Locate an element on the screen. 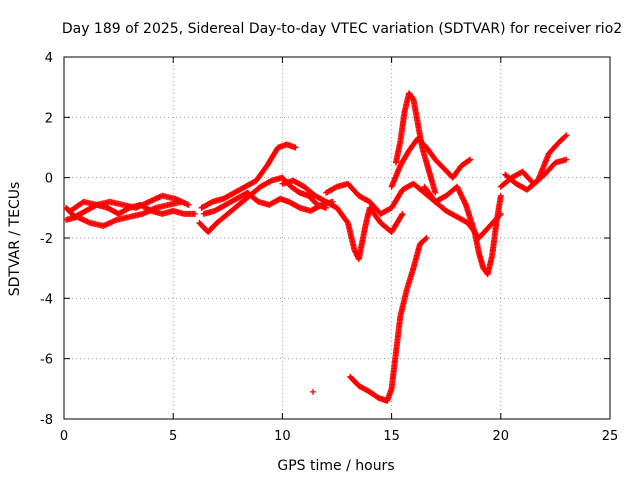 This screenshot has height=480, width=640. y-axis-label: SDTVAR / TECUs is located at coordinates (15, 239).